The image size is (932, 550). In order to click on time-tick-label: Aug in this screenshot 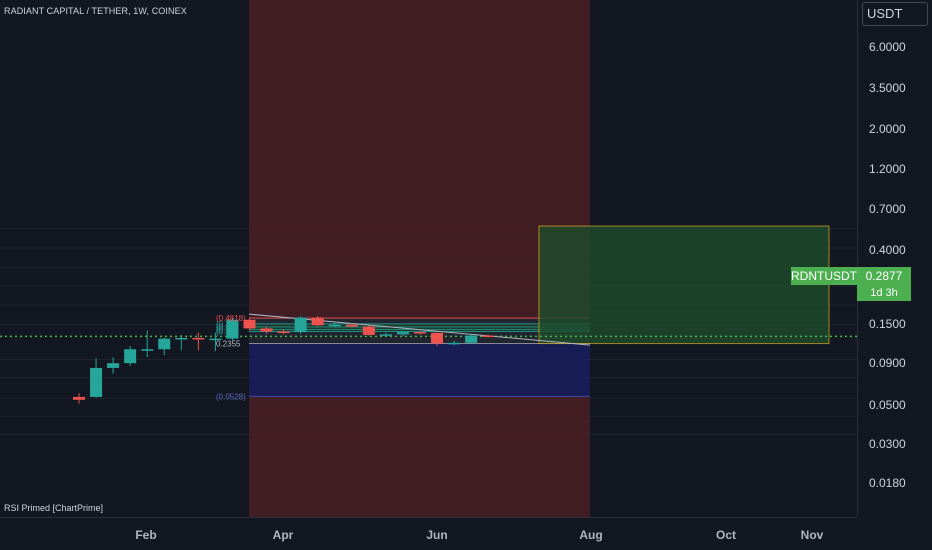, I will do `click(591, 535)`.